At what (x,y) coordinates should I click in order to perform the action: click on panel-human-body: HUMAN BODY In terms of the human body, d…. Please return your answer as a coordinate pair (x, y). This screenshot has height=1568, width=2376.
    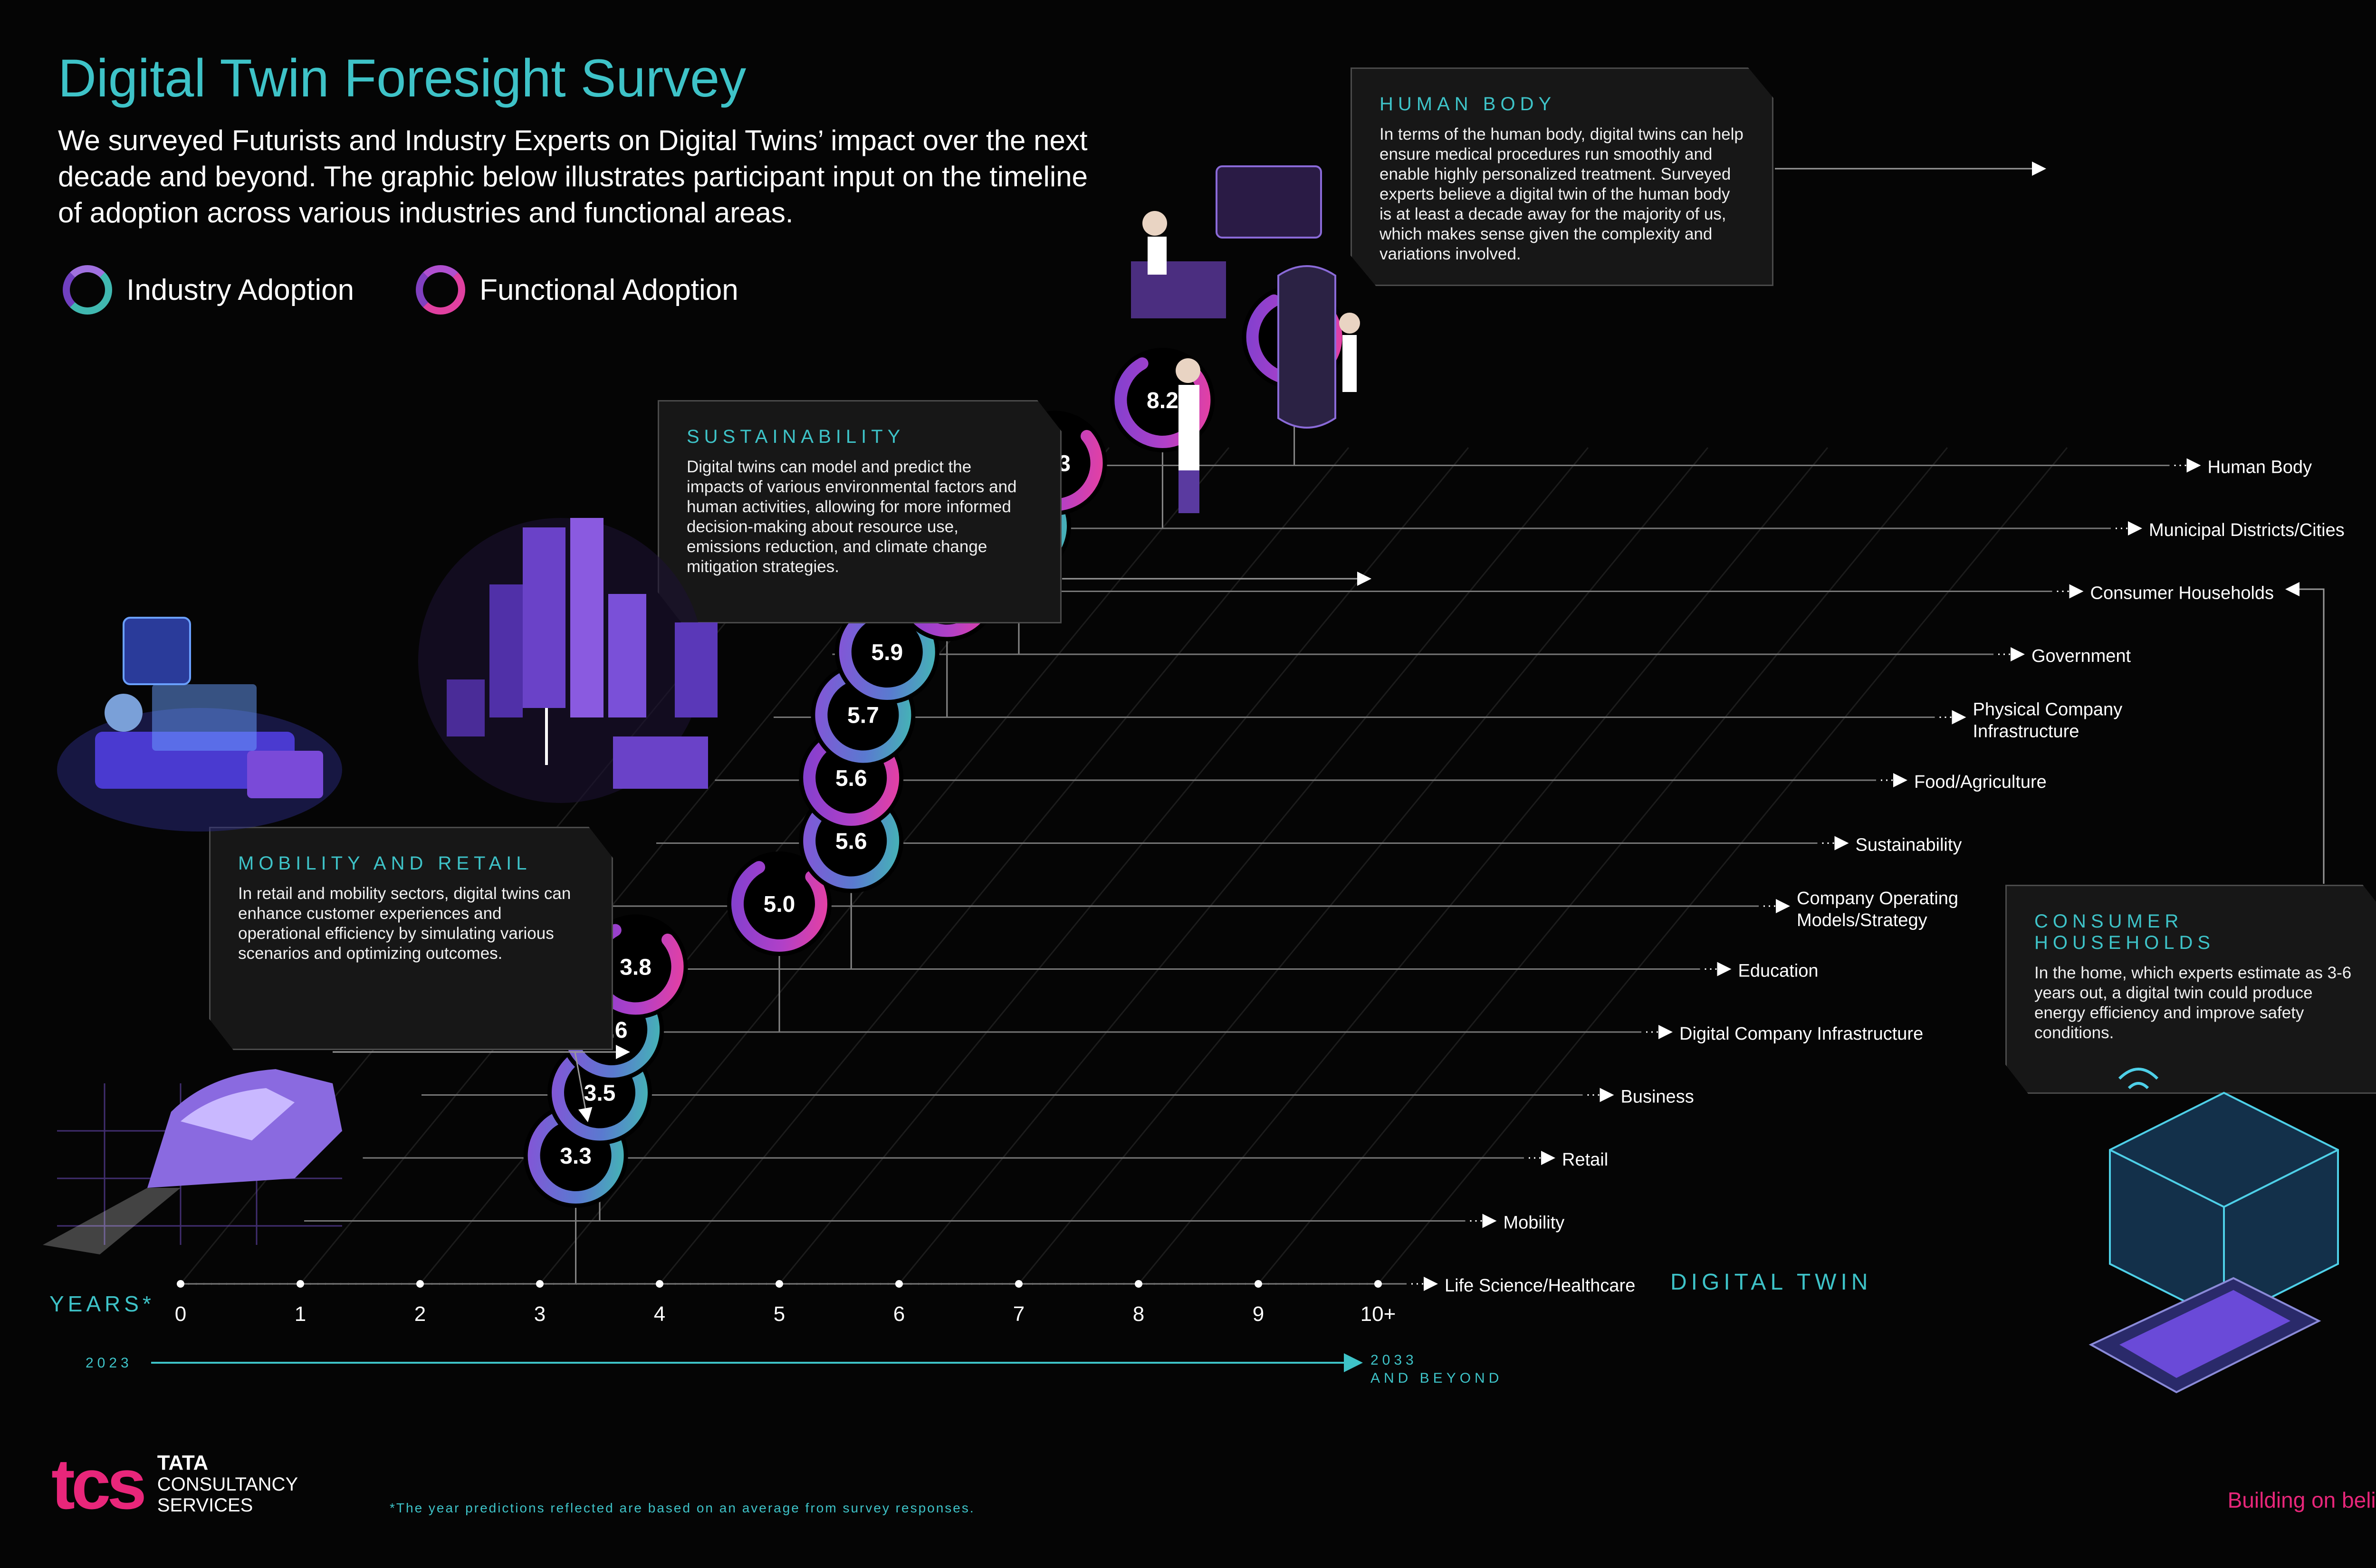
    Looking at the image, I should click on (1562, 176).